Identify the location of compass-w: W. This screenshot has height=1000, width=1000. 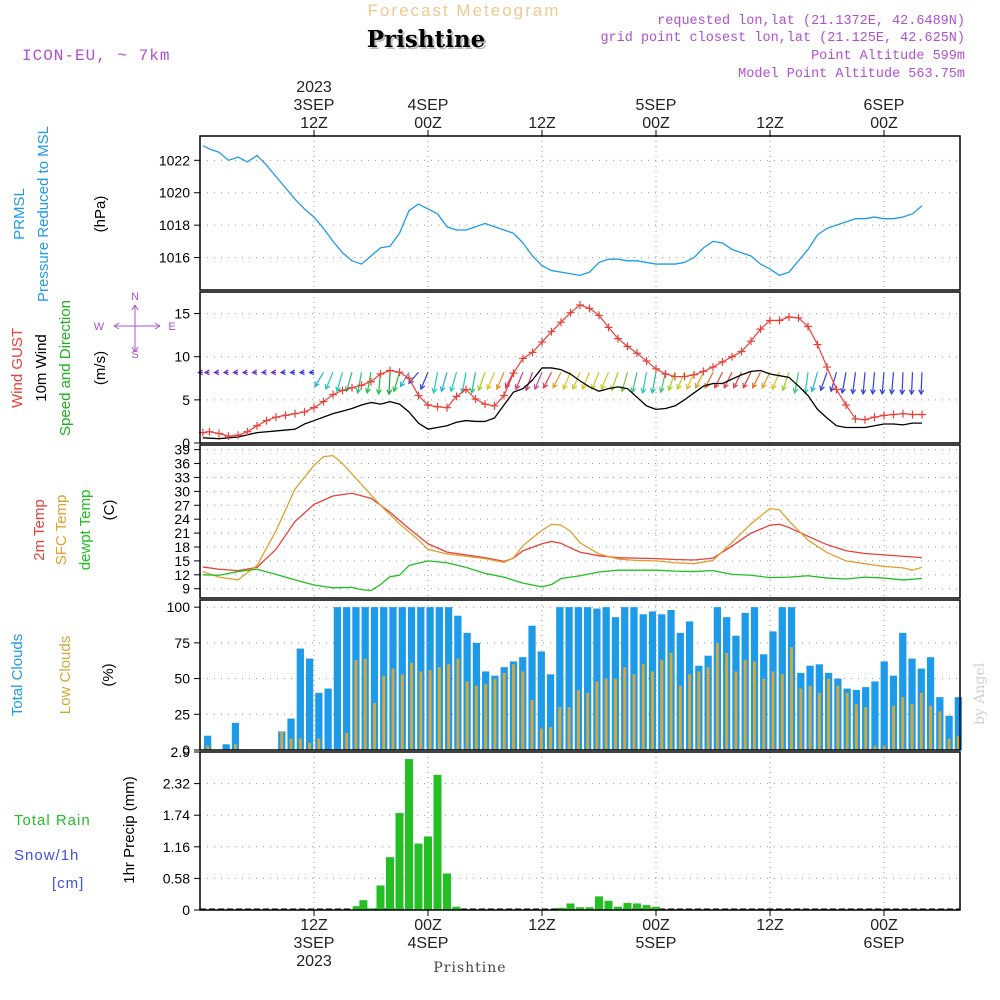
(99, 327).